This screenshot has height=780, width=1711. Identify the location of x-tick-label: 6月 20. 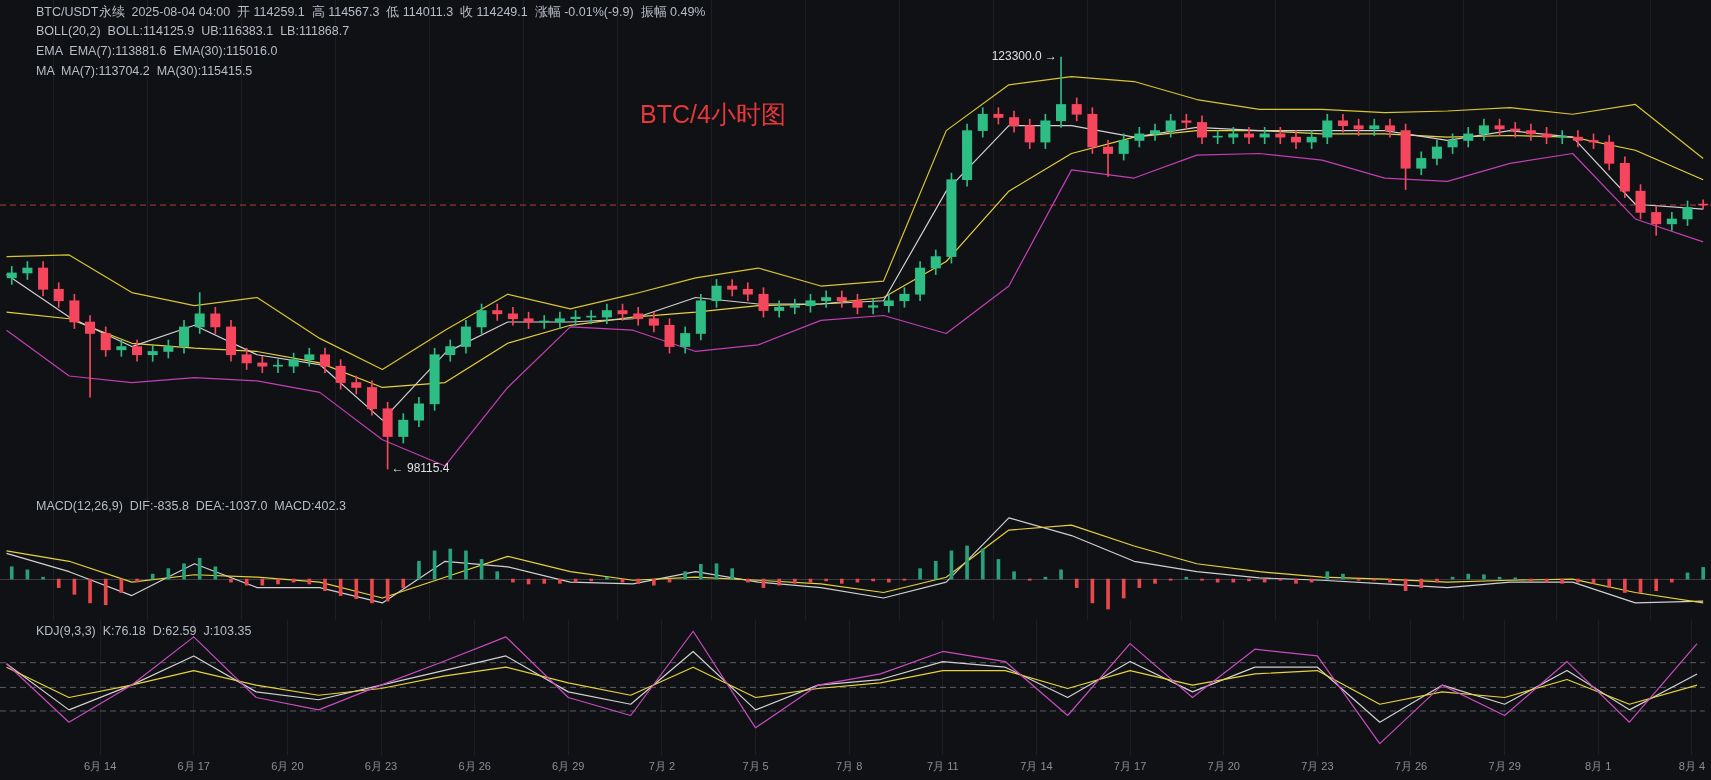
(287, 766).